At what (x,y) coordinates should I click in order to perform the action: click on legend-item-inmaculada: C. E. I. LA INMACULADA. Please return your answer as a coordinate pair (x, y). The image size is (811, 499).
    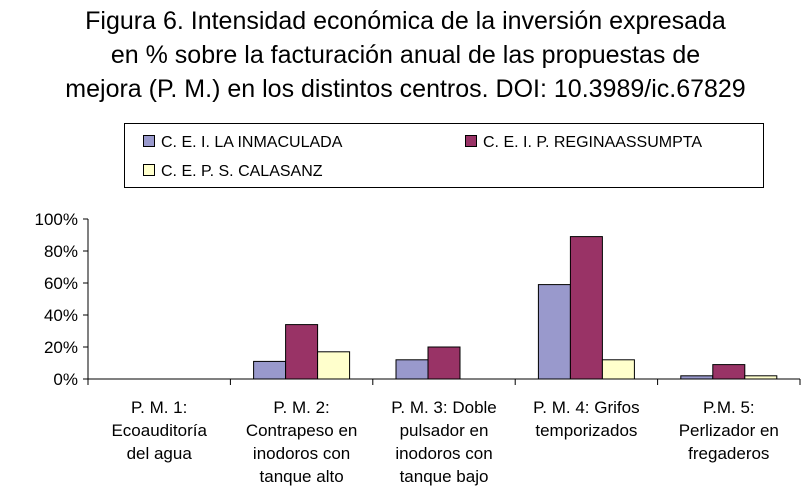
    Looking at the image, I should click on (242, 143).